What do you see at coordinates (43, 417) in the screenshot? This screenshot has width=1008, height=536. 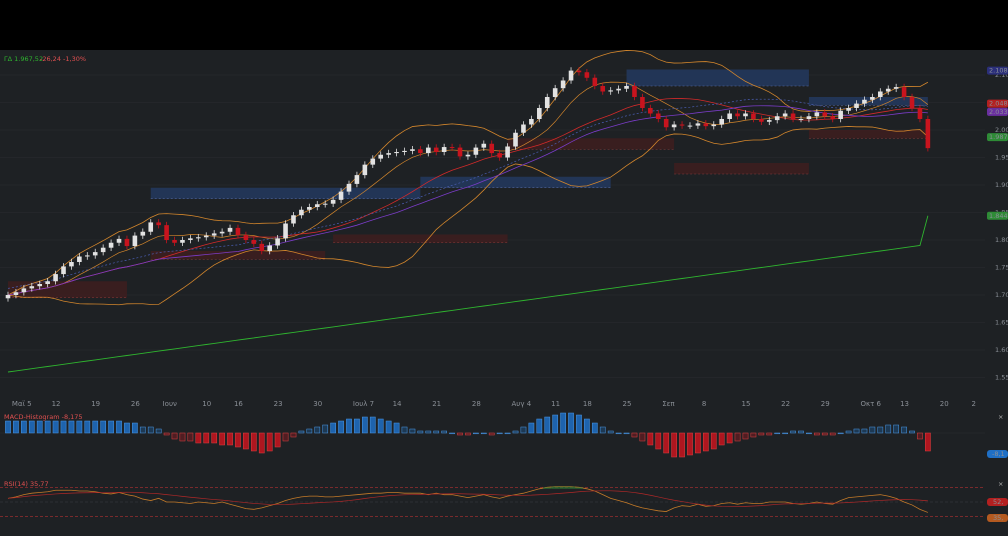 I see `macd-label: MACD-Histogram -8,175` at bounding box center [43, 417].